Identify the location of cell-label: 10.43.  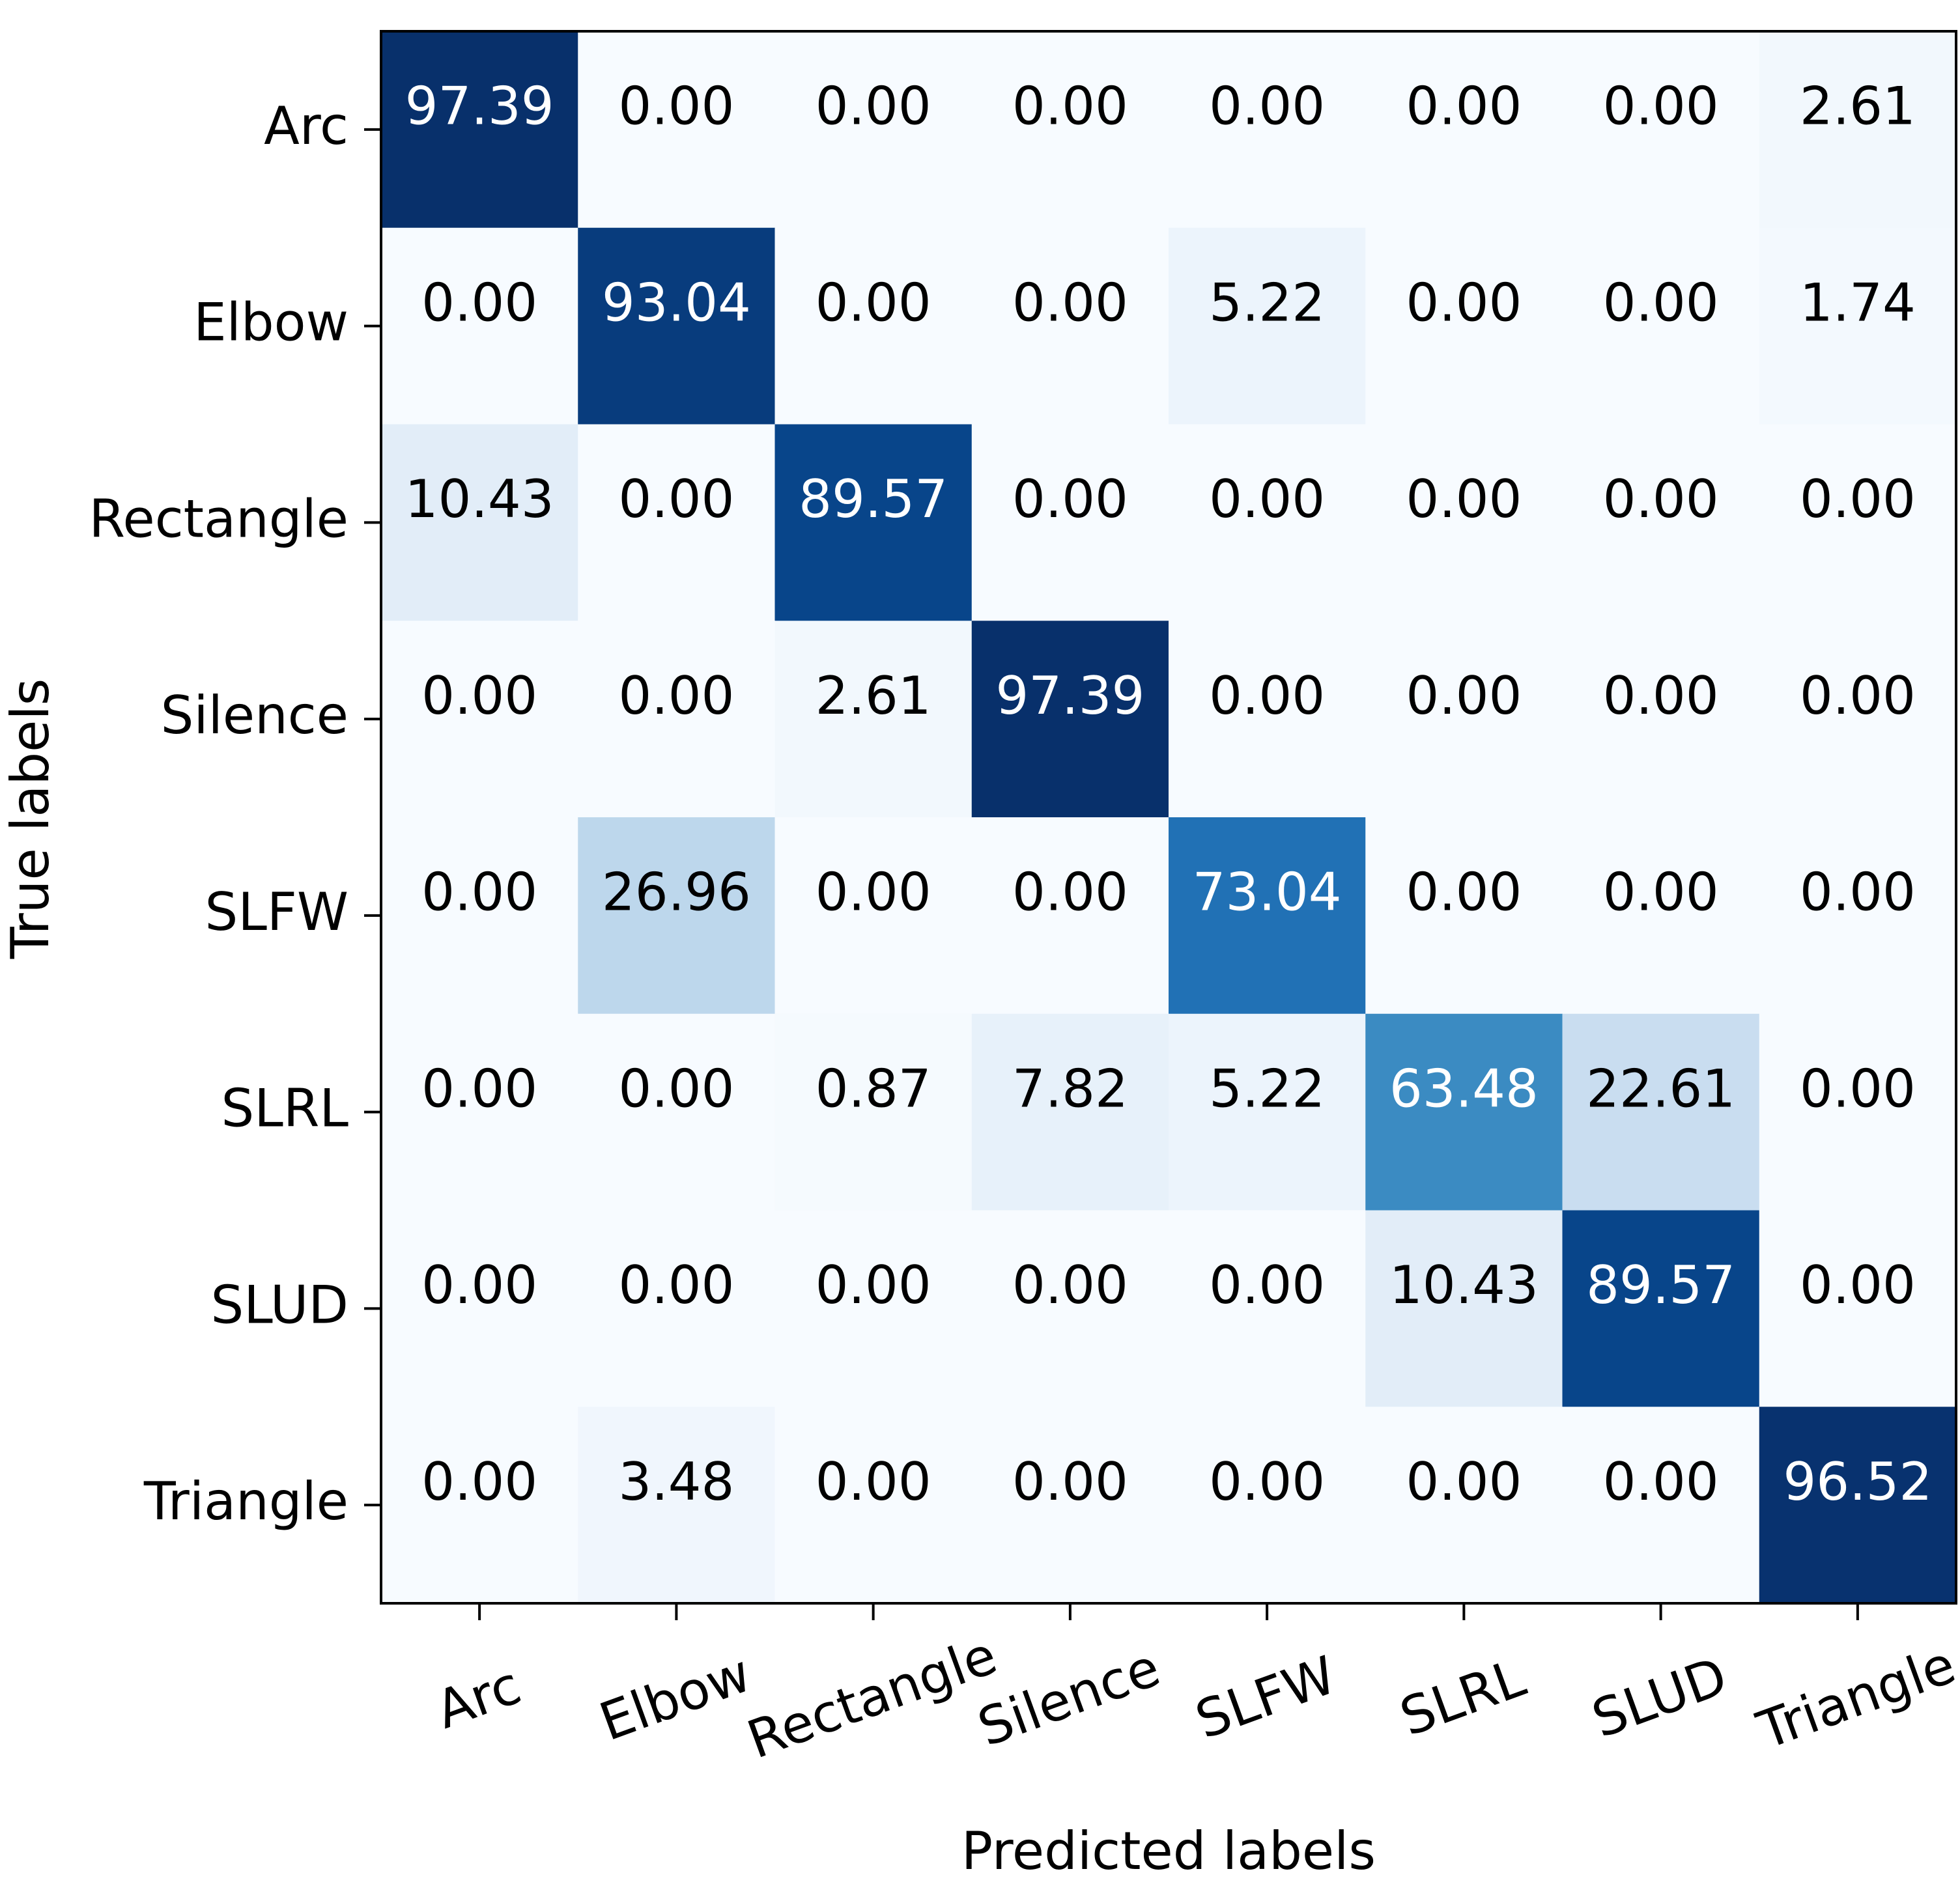
(1464, 1285).